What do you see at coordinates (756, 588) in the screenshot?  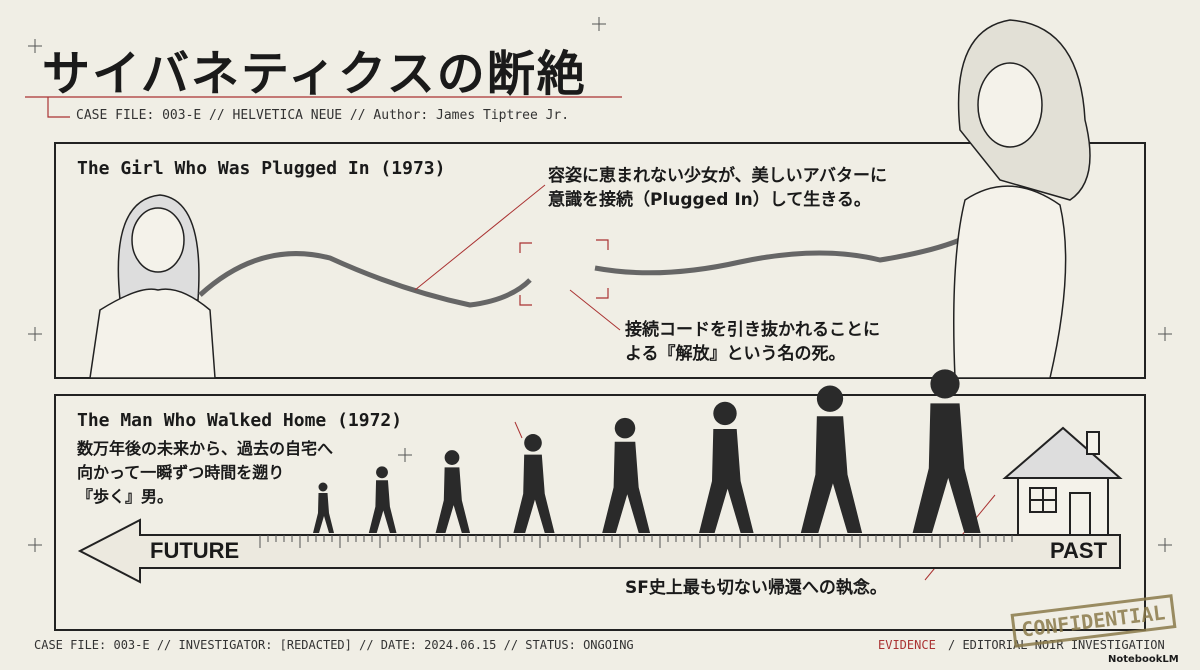 I see `annotation: SF史上最も切ない帰還への執念。` at bounding box center [756, 588].